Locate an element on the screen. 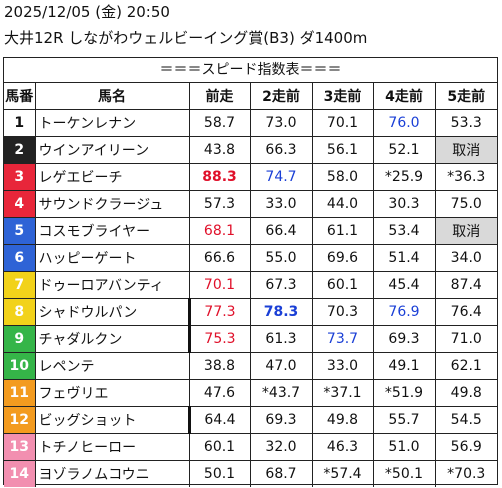 The width and height of the screenshot is (502, 488). table-row: 12 ビッグショット 64.4 69.3 49.8 55.7 54.5 is located at coordinates (250, 420).